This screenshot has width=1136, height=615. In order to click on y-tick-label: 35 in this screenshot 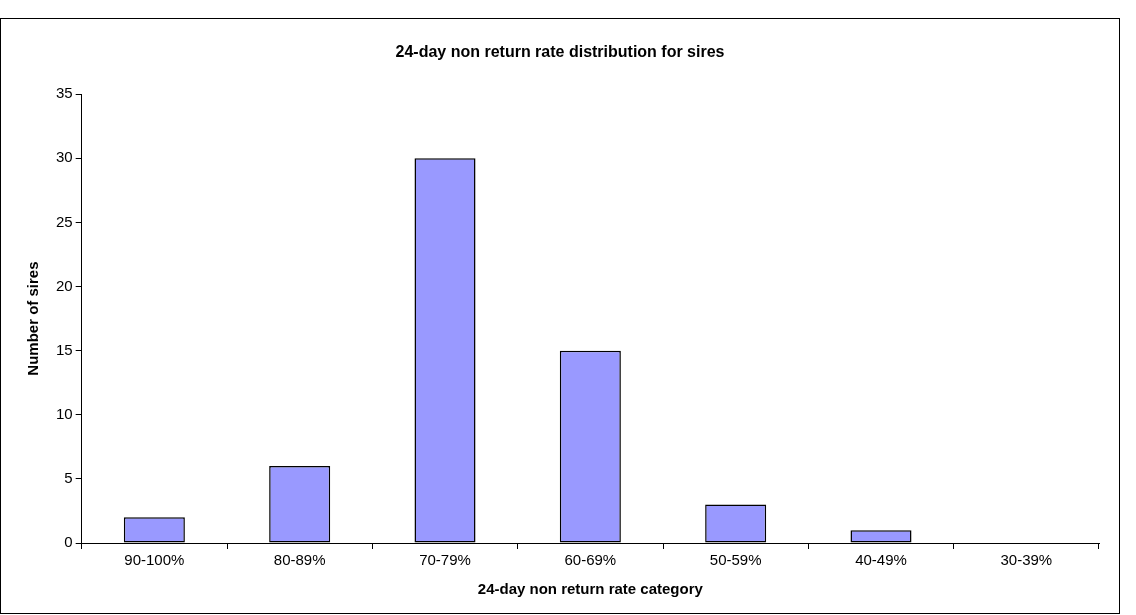, I will do `click(64, 93)`.